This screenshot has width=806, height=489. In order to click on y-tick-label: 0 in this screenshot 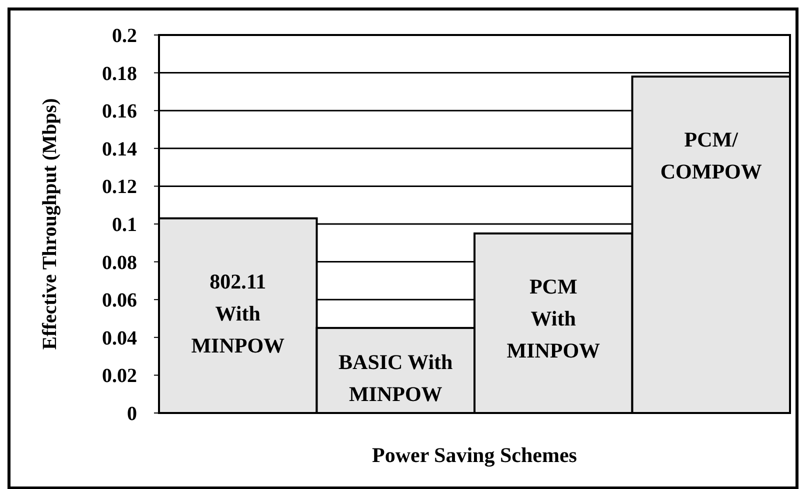, I will do `click(132, 414)`.